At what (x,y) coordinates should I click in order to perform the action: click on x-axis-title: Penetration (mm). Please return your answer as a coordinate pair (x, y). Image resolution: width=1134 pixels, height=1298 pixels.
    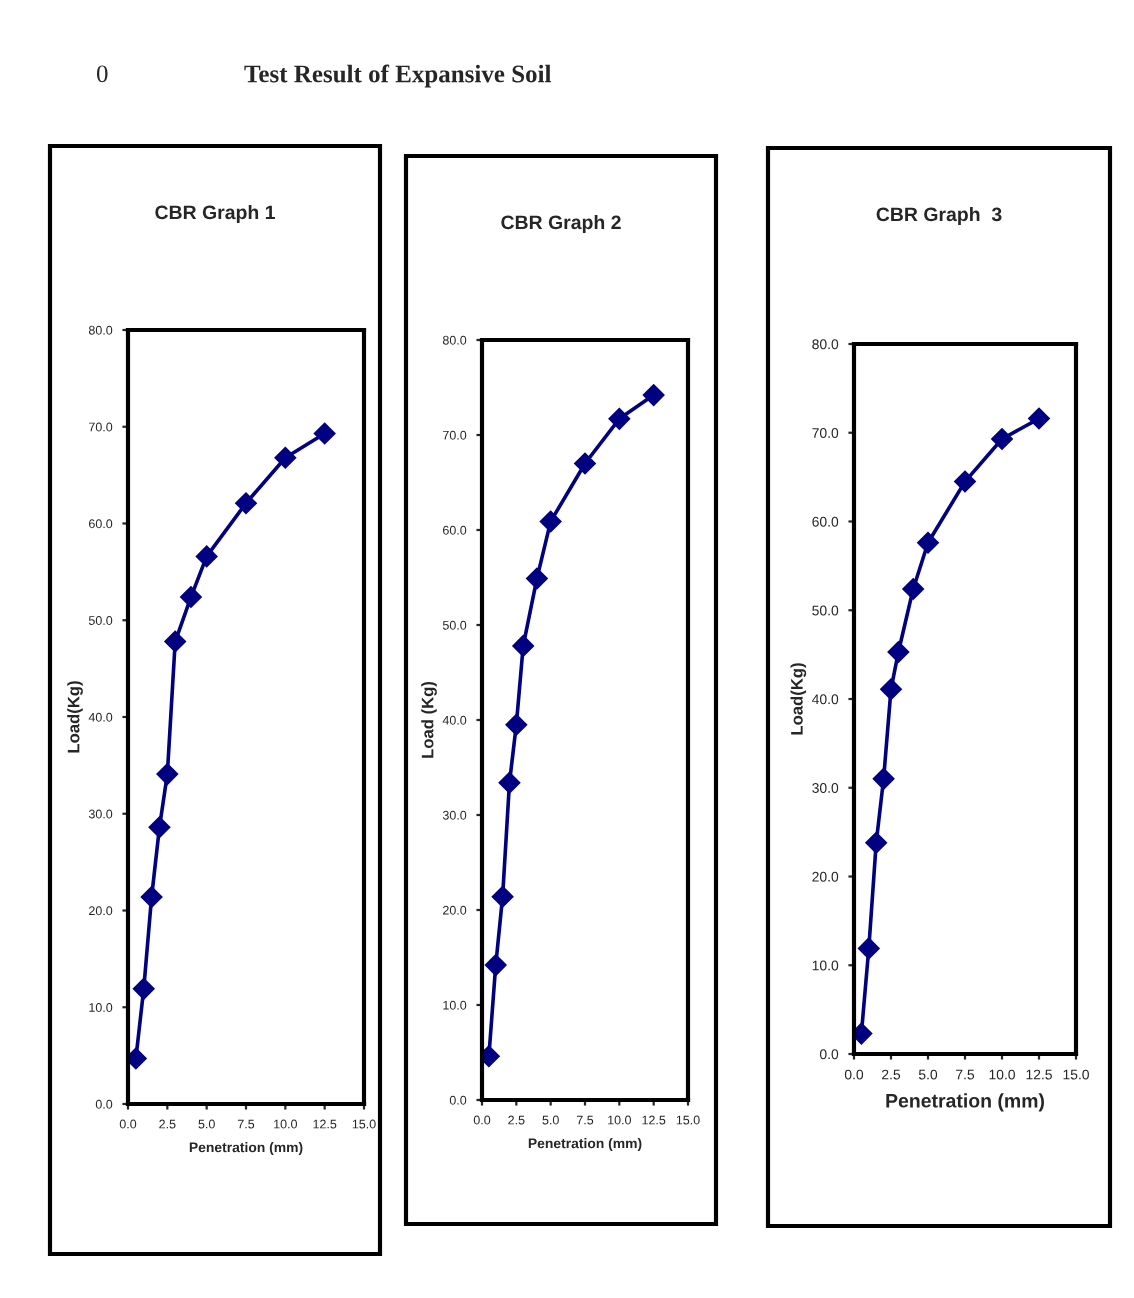
    Looking at the image, I should click on (965, 1102).